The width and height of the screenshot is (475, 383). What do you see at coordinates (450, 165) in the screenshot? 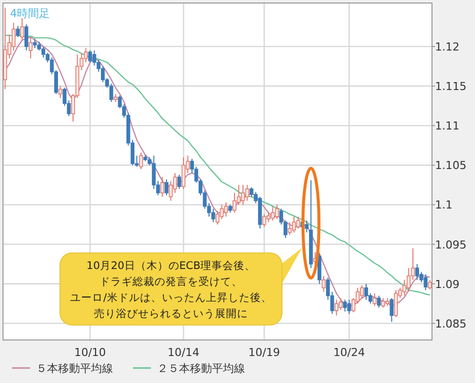
I see `y-tick-label: 1.105` at bounding box center [450, 165].